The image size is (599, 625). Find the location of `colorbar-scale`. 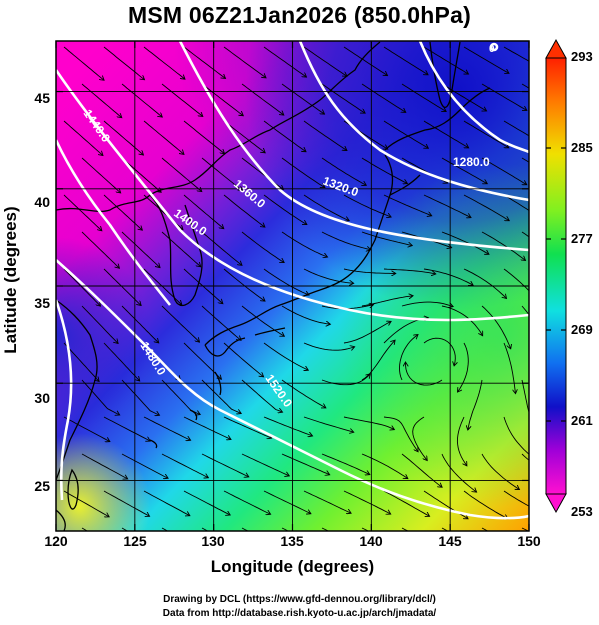

colorbar-scale is located at coordinates (556, 276).